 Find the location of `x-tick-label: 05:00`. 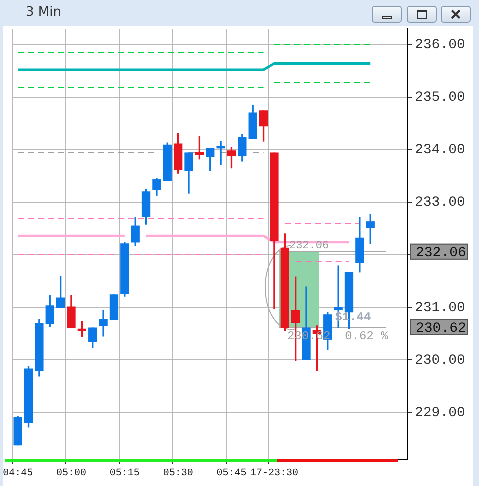

x-tick-label: 05:00 is located at coordinates (71, 474).